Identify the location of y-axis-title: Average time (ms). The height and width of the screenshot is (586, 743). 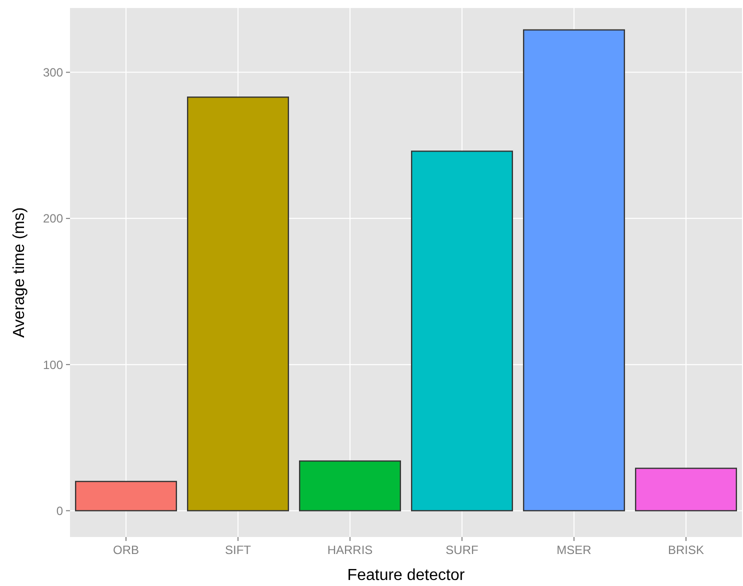
(19, 272).